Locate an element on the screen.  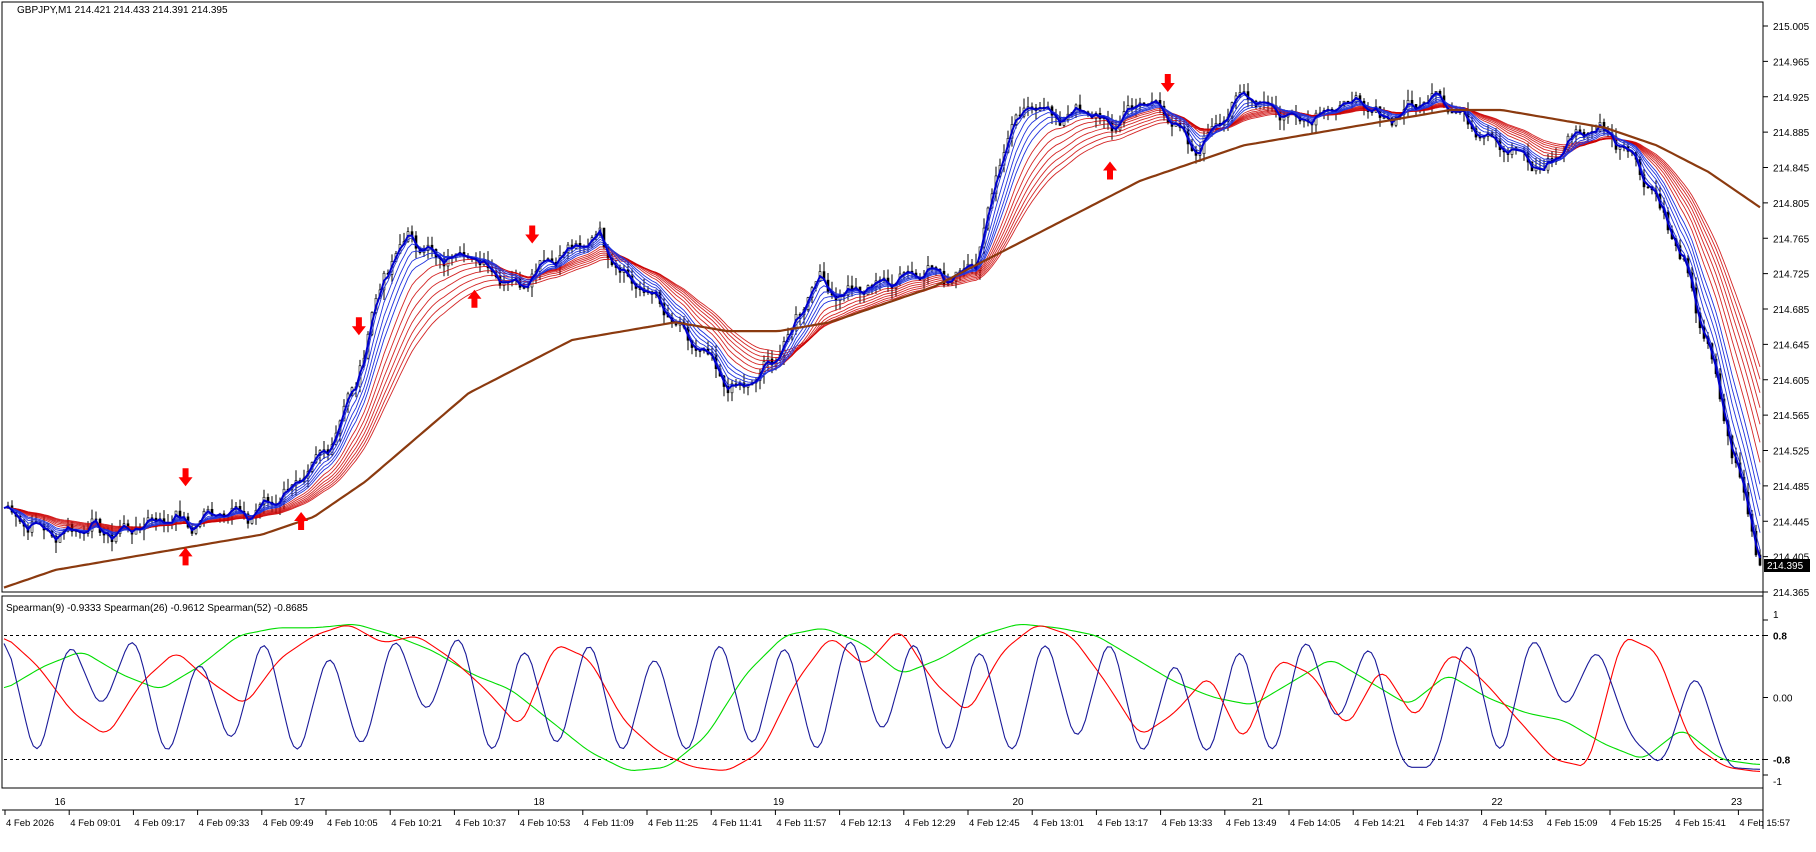
price-tick-label: 214.685 is located at coordinates (1791, 310).